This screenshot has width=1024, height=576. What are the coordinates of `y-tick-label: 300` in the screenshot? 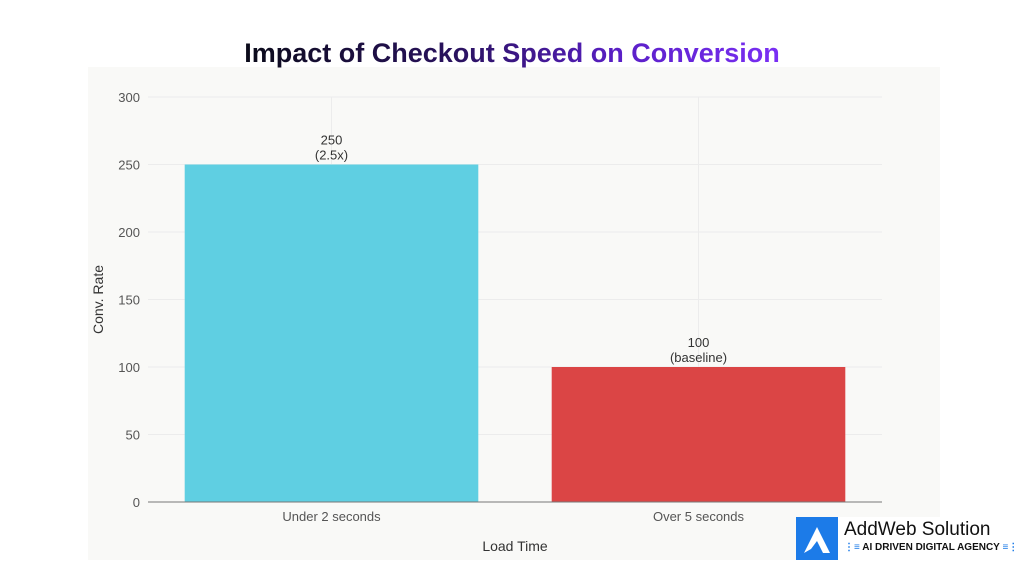 It's located at (129, 97).